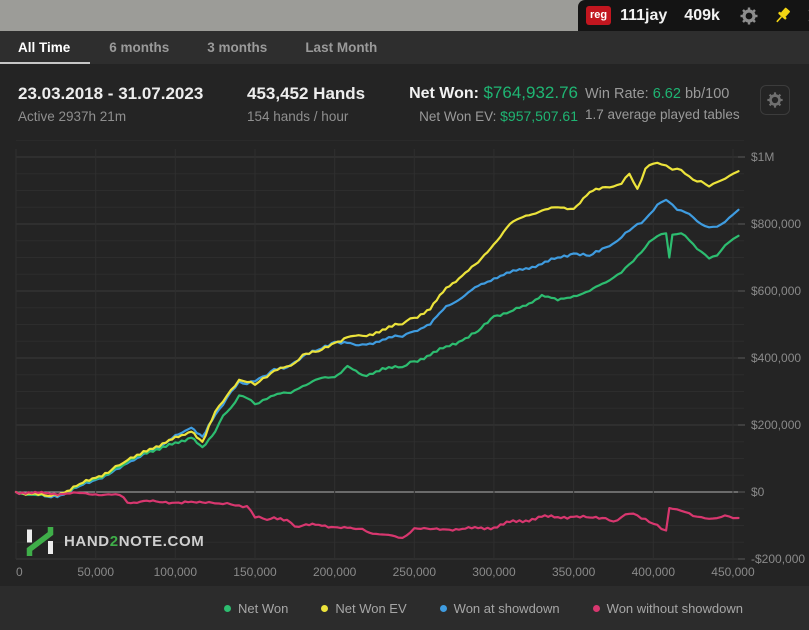 This screenshot has height=630, width=809. What do you see at coordinates (341, 47) in the screenshot?
I see `tab-last-month: Last Month` at bounding box center [341, 47].